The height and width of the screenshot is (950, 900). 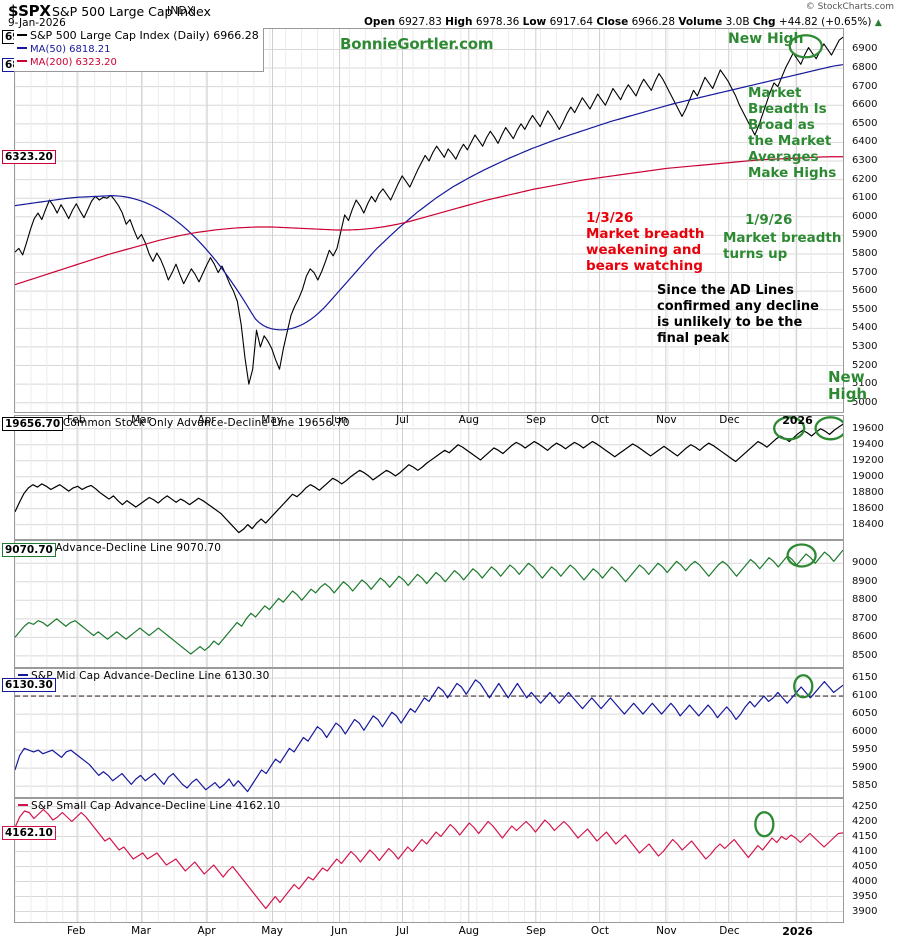 What do you see at coordinates (429, 736) in the screenshot?
I see `series-line-s-p-mid-cap-advance-decline-line` at bounding box center [429, 736].